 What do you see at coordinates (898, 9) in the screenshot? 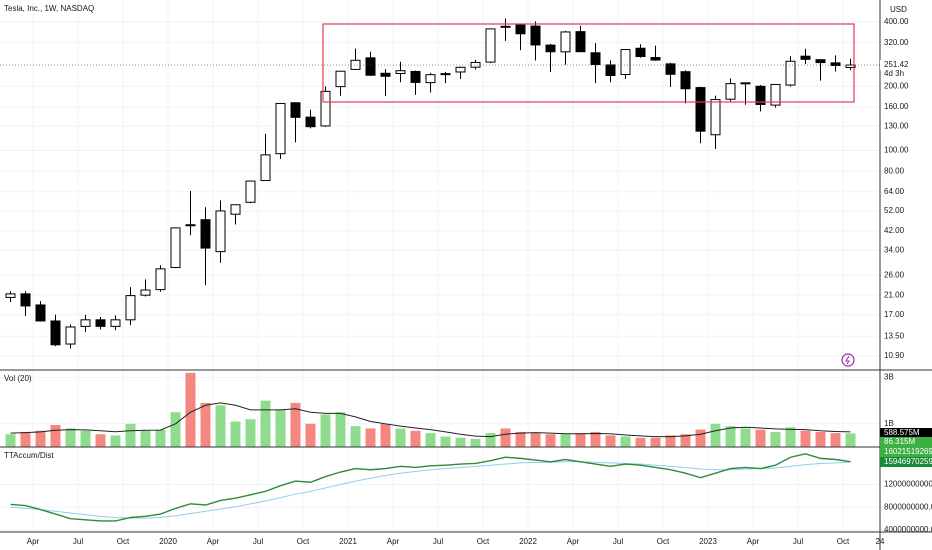
I see `currency: USD` at bounding box center [898, 9].